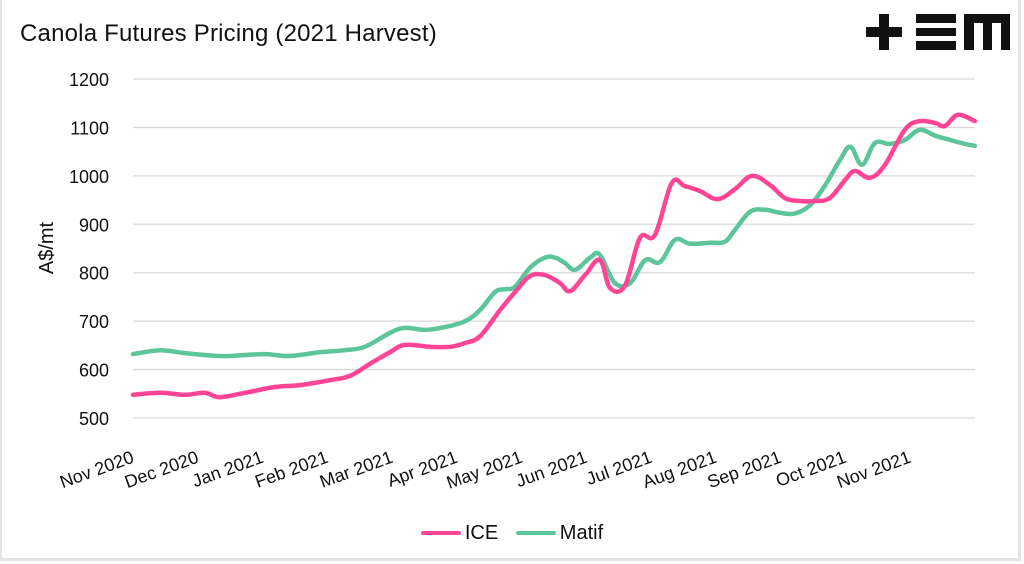 The image size is (1024, 564). What do you see at coordinates (440, 533) in the screenshot?
I see `legend-swatch-ice` at bounding box center [440, 533].